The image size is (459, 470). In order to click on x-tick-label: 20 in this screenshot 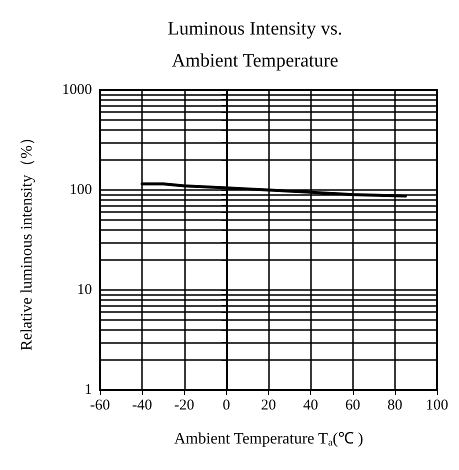, I will do `click(268, 406)`.